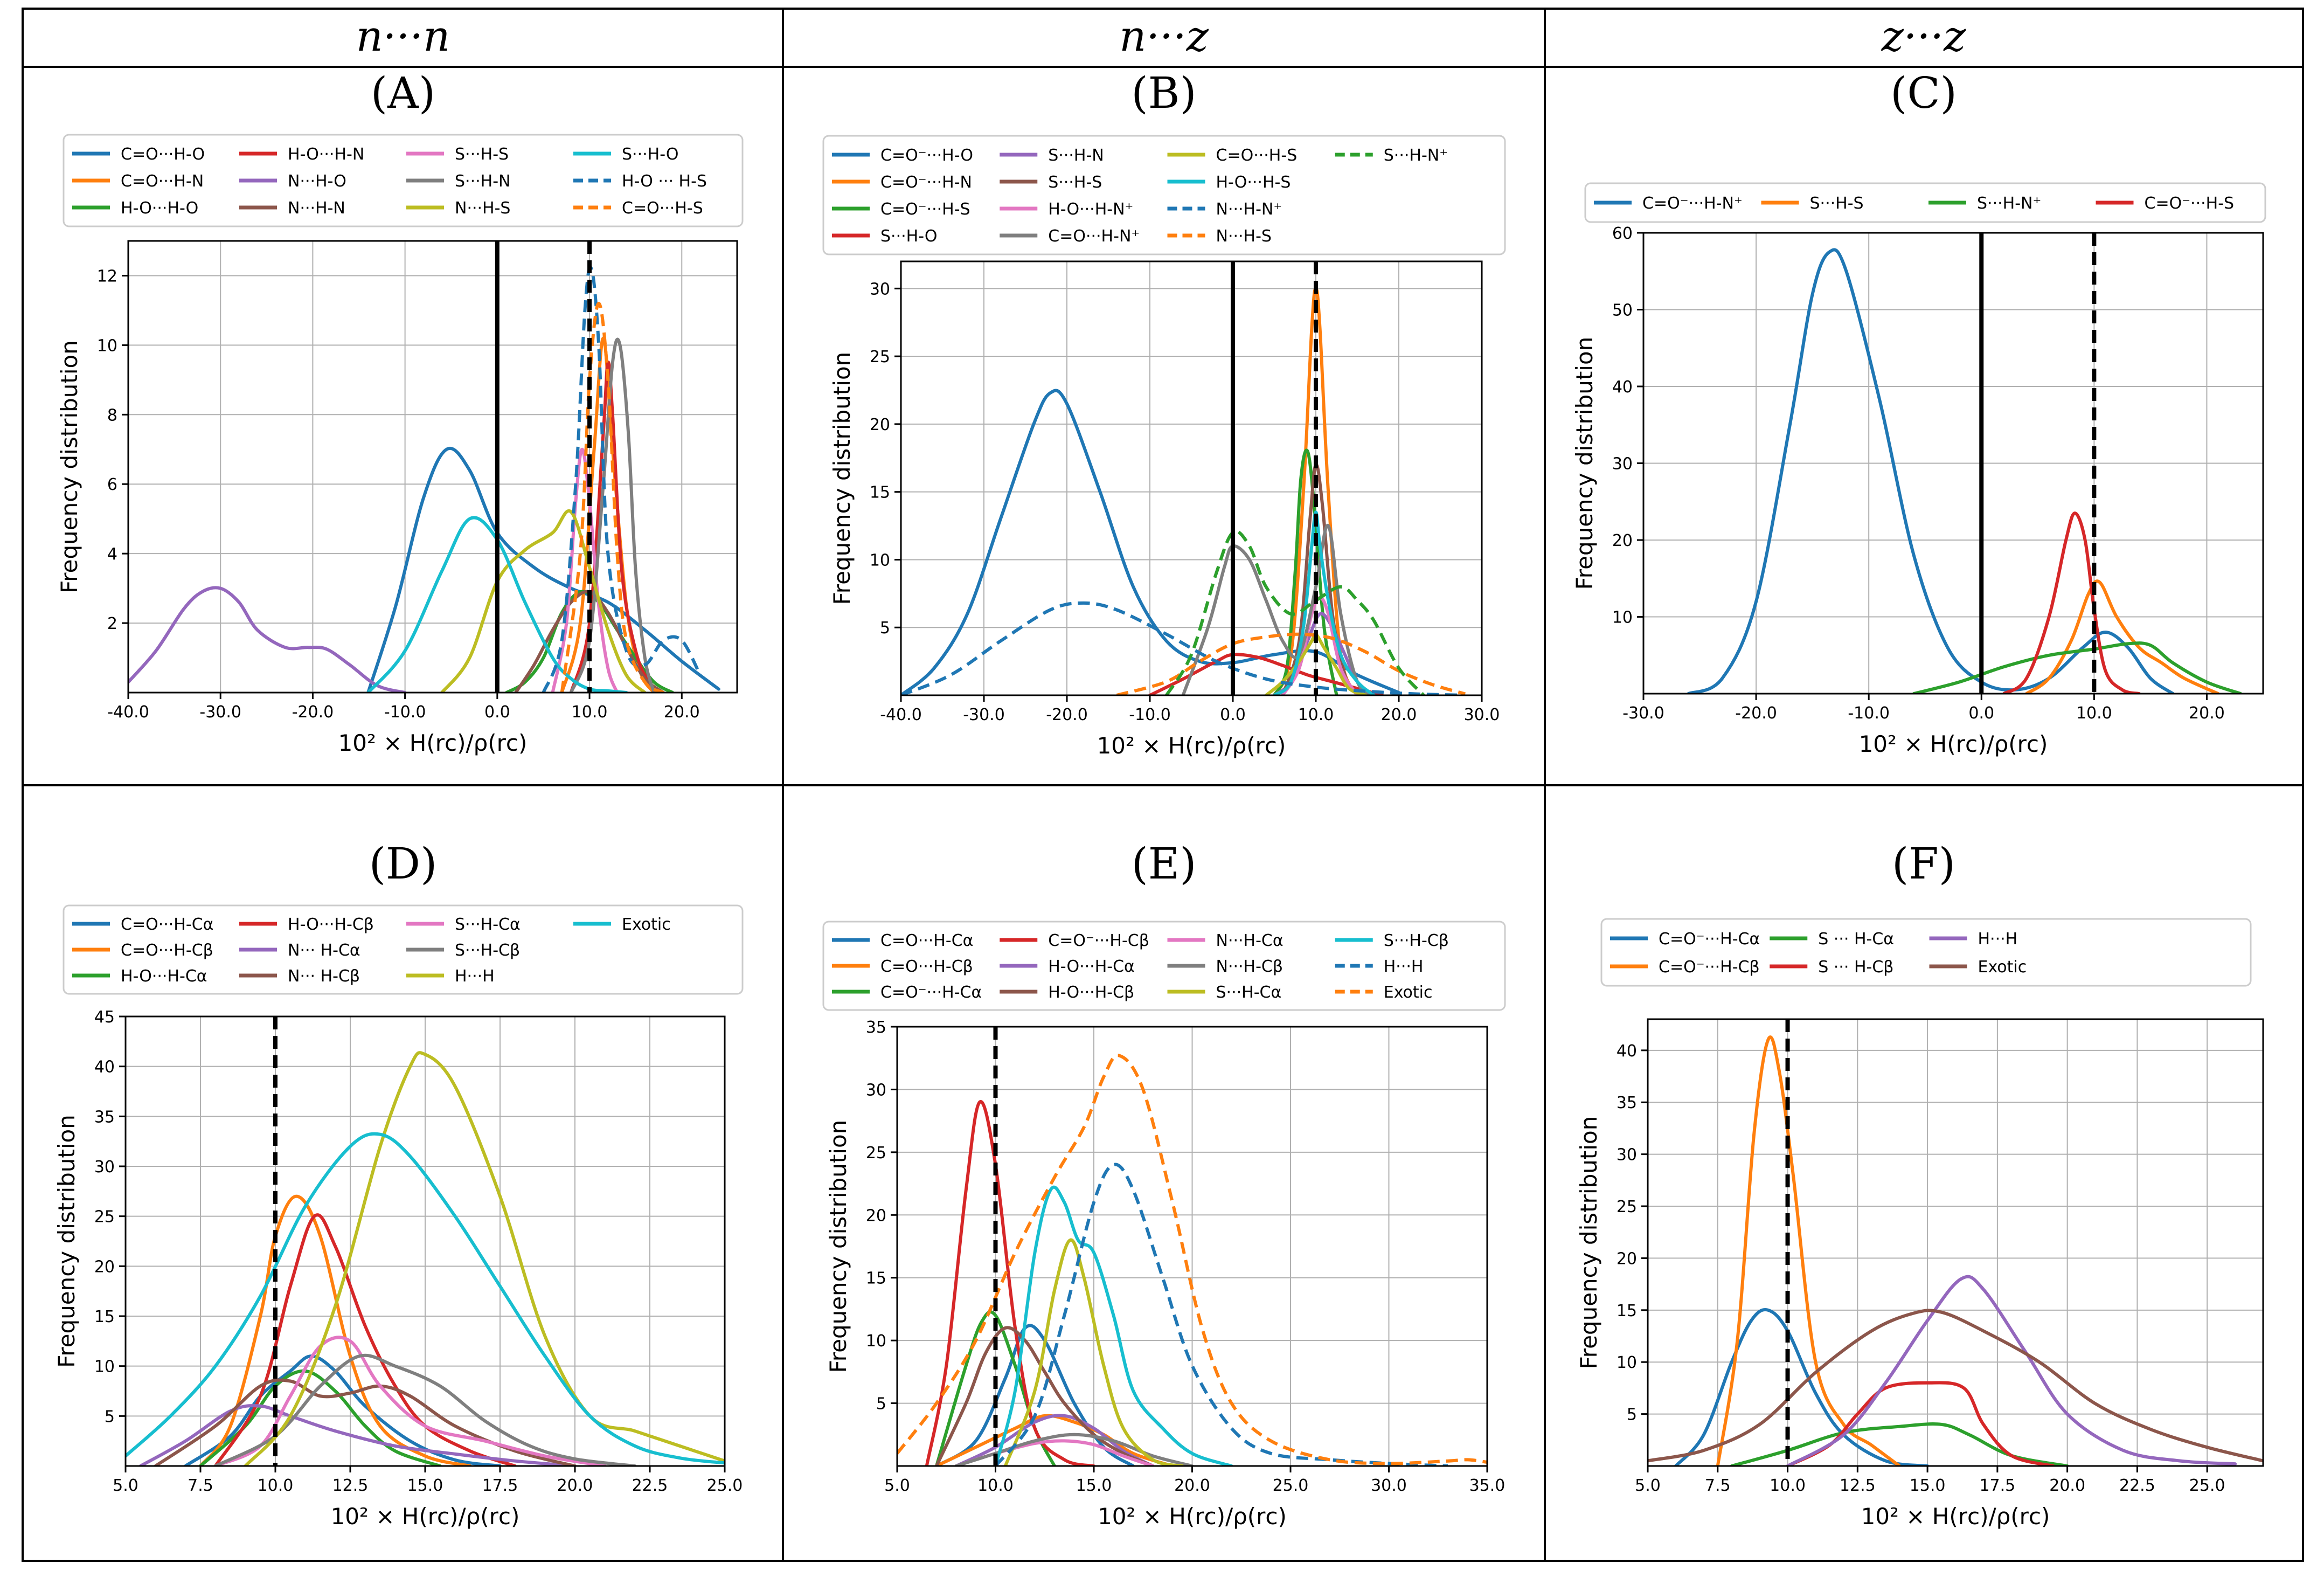 This screenshot has height=1570, width=2324. Describe the element at coordinates (500, 1485) in the screenshot. I see `x-tick-label: 17.5` at that location.